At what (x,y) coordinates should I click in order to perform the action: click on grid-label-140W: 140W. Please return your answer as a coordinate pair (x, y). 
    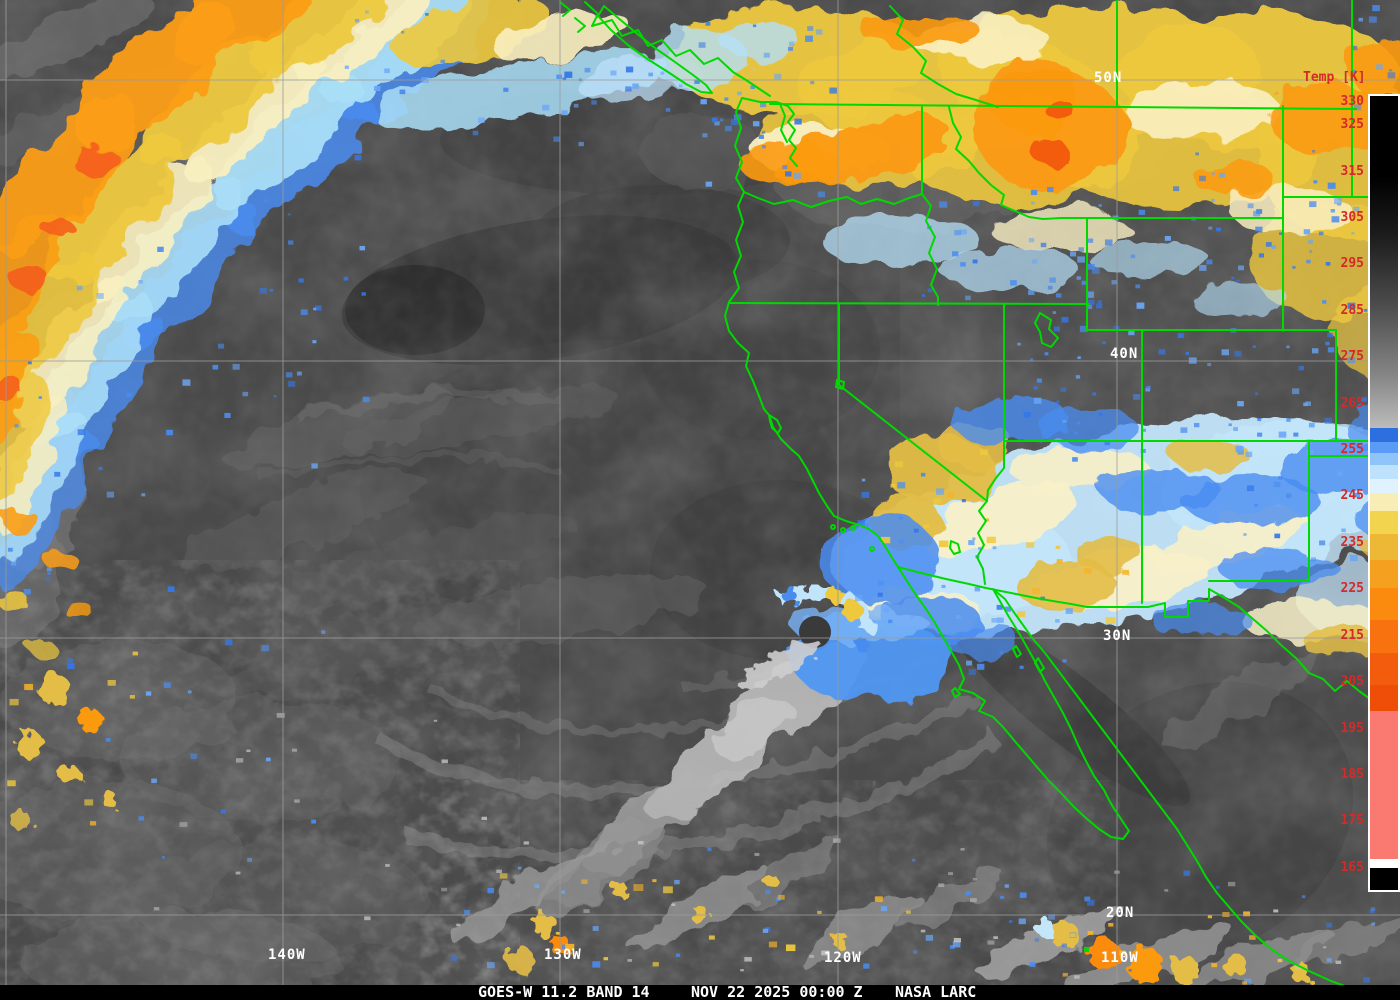
    Looking at the image, I should click on (287, 955).